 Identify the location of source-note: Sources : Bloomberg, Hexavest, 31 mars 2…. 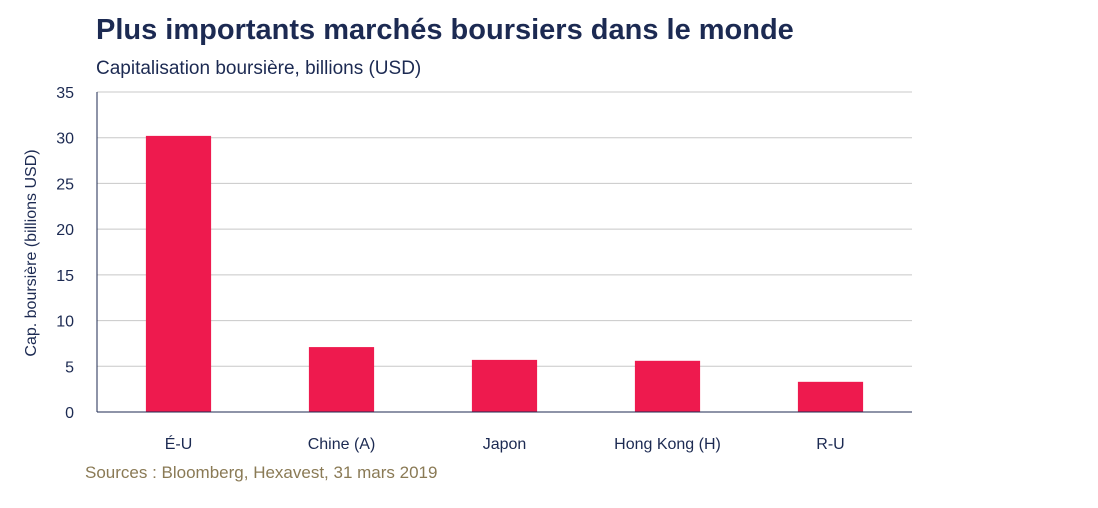
(261, 472).